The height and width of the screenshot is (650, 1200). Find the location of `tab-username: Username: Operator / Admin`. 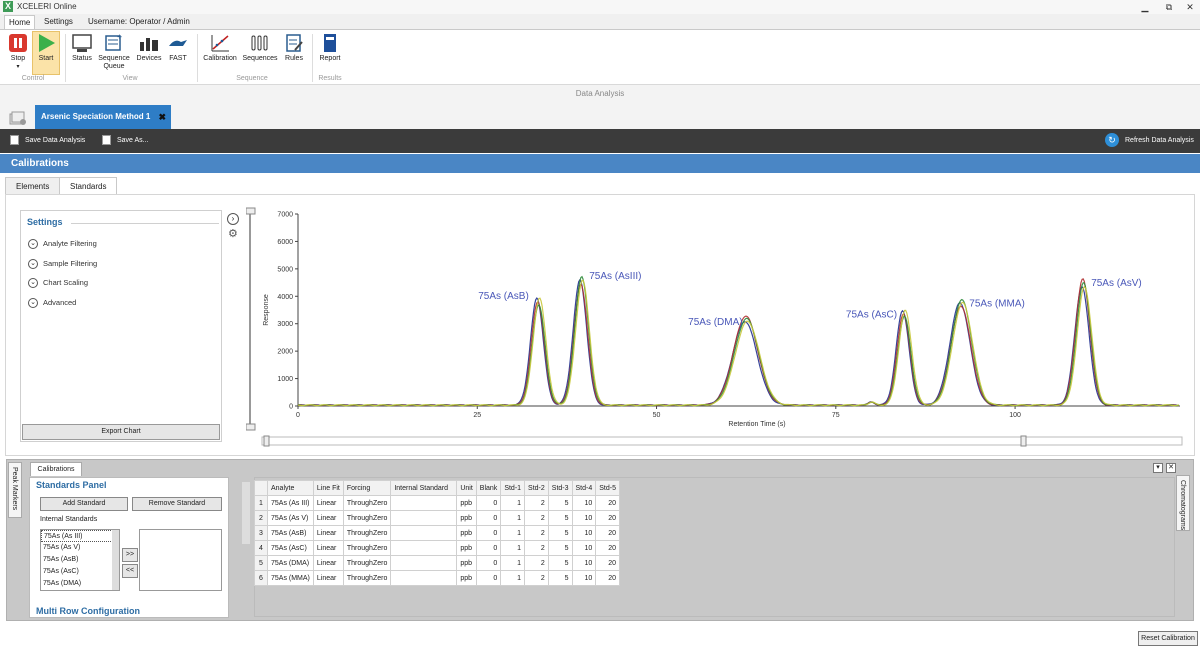

tab-username: Username: Operator / Admin is located at coordinates (139, 21).